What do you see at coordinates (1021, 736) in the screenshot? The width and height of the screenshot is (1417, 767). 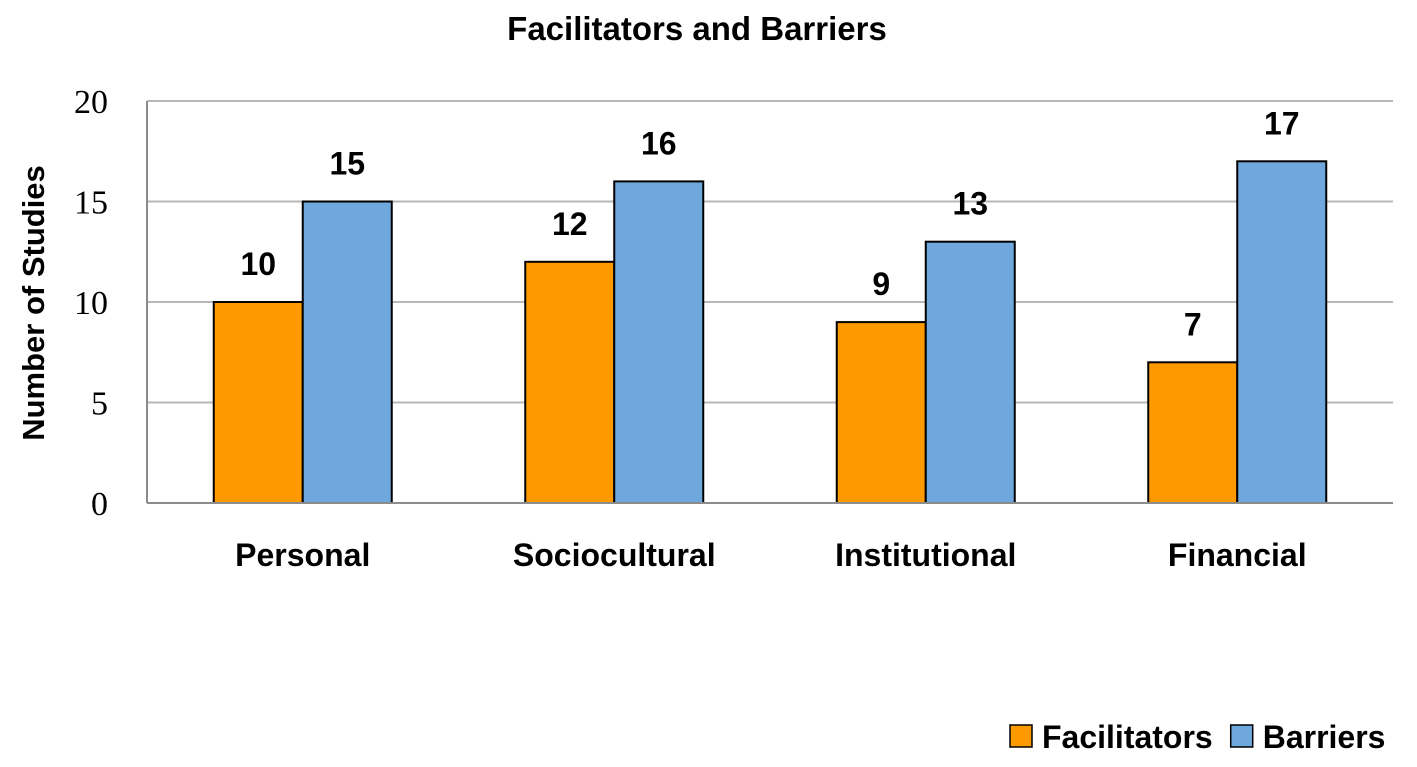 I see `legend-swatch-facilitators` at bounding box center [1021, 736].